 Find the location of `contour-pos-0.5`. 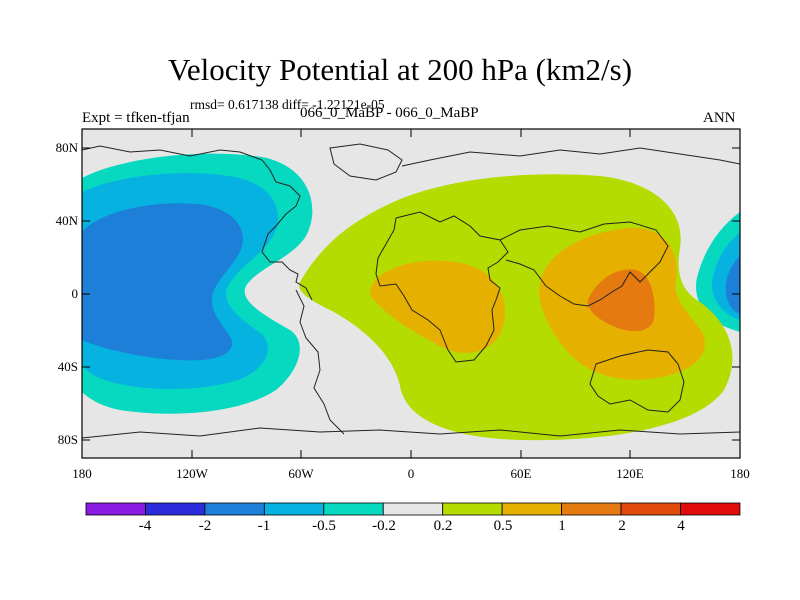

contour-pos-0.5 is located at coordinates (437, 306).